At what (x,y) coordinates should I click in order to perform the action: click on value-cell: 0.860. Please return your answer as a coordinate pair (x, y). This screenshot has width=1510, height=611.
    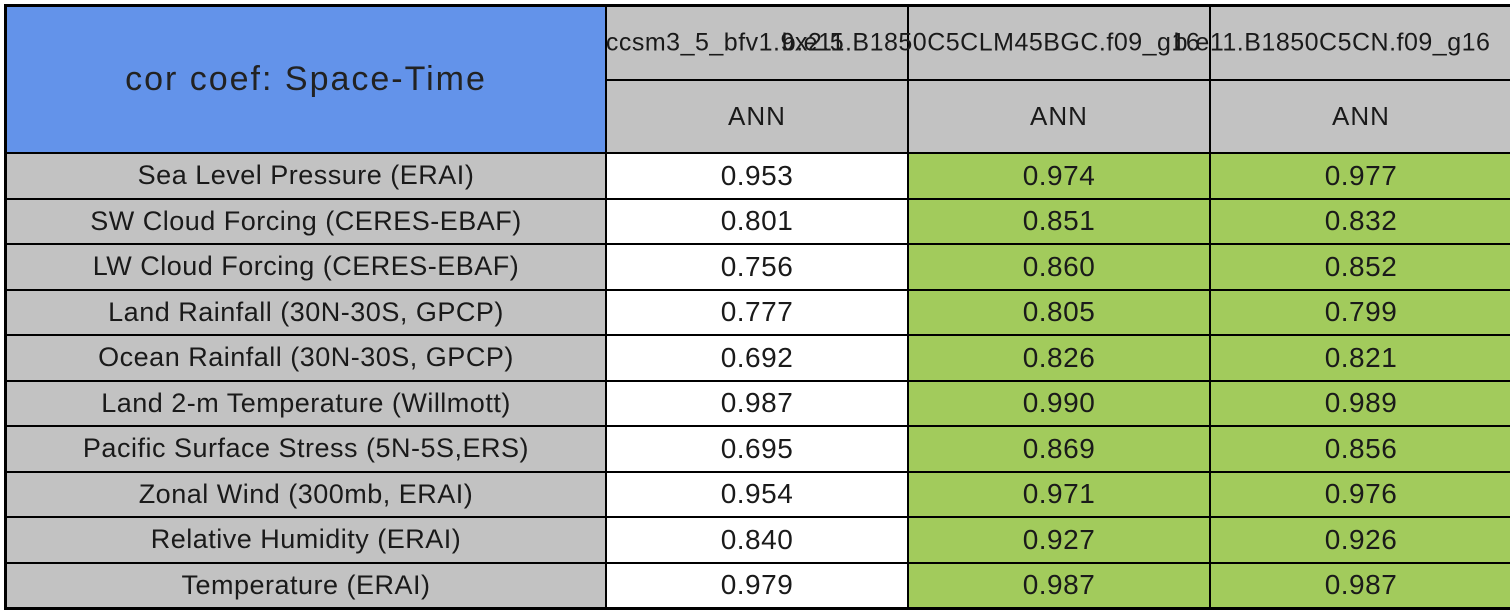
    Looking at the image, I should click on (1059, 267).